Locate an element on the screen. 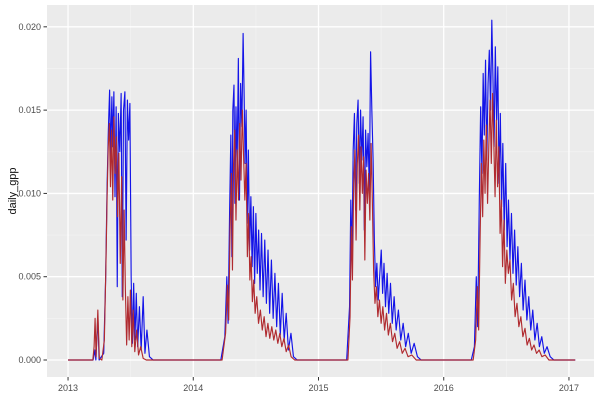 The image size is (600, 400). y-axis-title: daily_gpp is located at coordinates (13, 191).